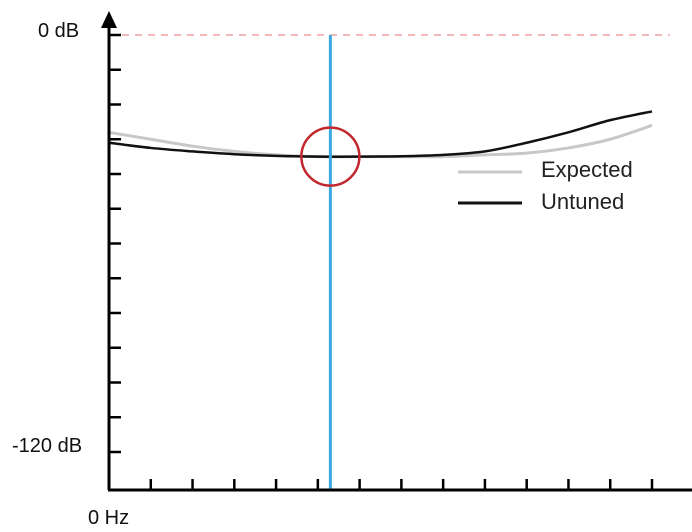 Image resolution: width=692 pixels, height=532 pixels. I want to click on y-axis-arrow-icon, so click(109, 19).